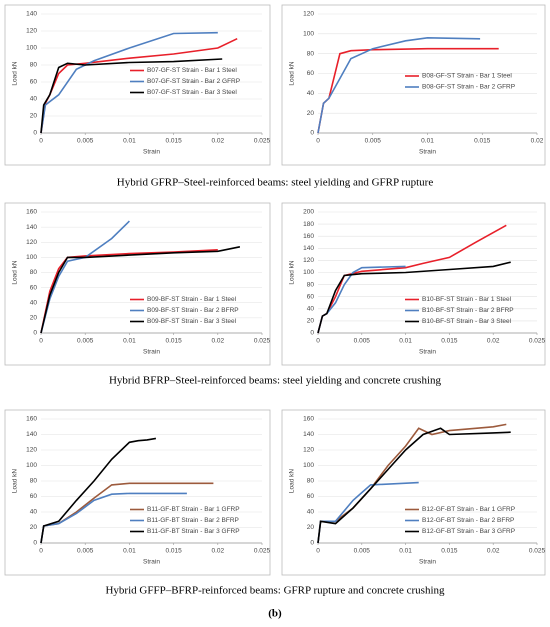  I want to click on legend-label: B11-GF-BT Strain - Bar 1 GFRP, so click(193, 509).